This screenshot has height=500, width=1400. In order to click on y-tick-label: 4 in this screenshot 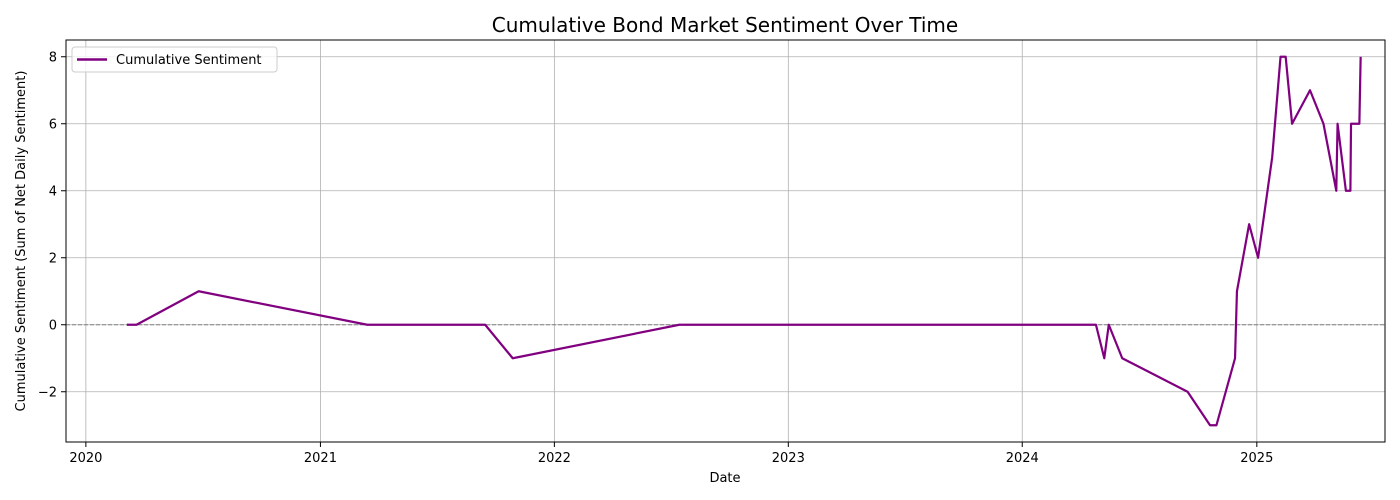, I will do `click(53, 191)`.